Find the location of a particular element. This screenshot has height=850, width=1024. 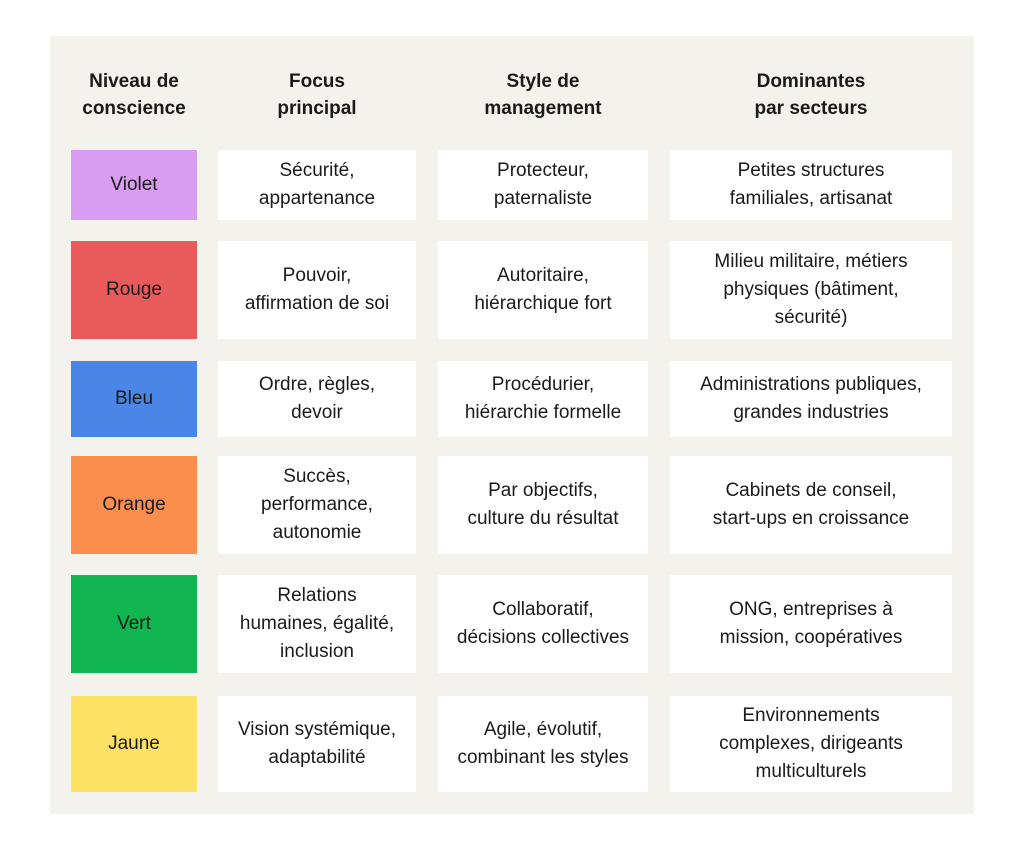

level-label: Violet is located at coordinates (134, 184).